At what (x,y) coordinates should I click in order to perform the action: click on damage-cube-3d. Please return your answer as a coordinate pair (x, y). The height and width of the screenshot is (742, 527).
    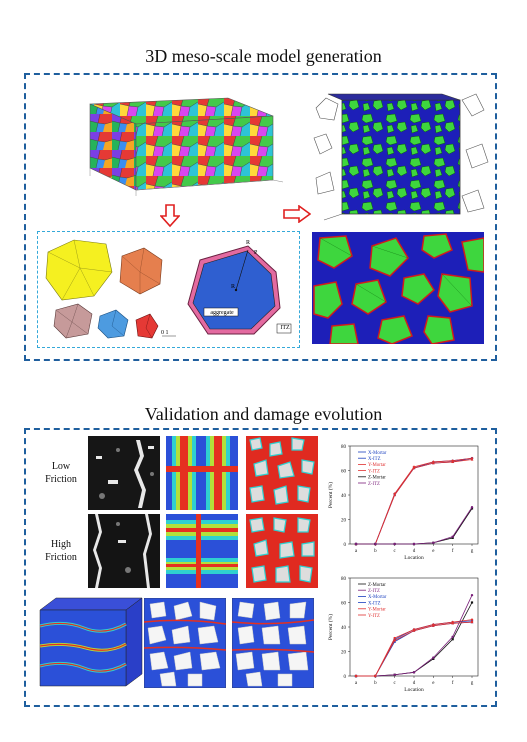
    Looking at the image, I should click on (91, 642).